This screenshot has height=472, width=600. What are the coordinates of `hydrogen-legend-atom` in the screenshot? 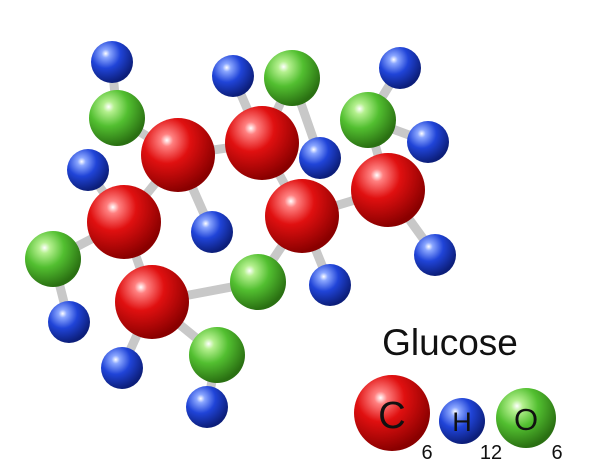 It's located at (462, 421).